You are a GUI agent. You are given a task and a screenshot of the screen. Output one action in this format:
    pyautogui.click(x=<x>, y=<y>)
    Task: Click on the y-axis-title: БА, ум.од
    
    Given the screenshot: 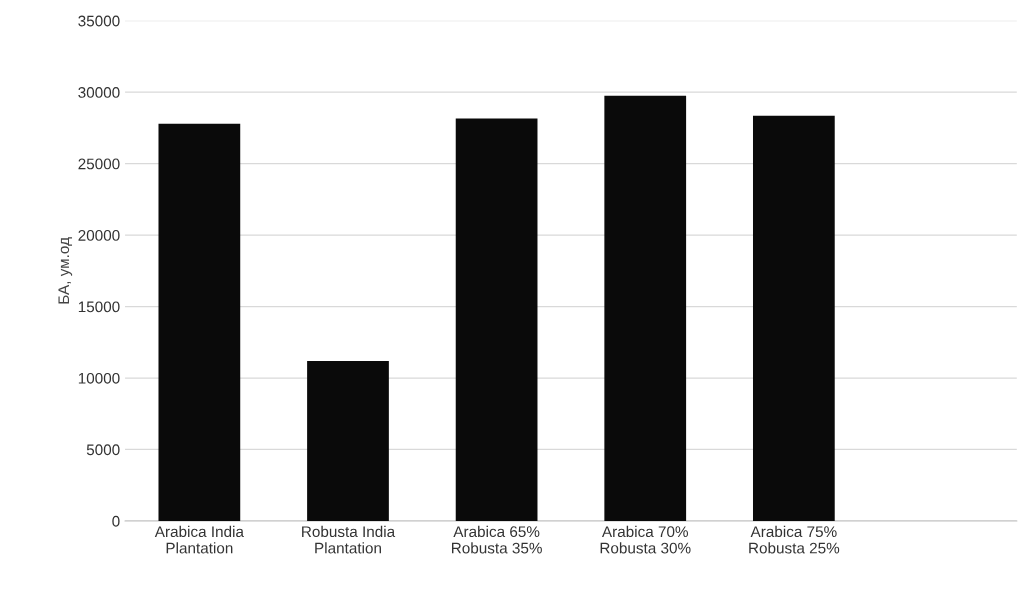 What is the action you would take?
    pyautogui.click(x=65, y=270)
    